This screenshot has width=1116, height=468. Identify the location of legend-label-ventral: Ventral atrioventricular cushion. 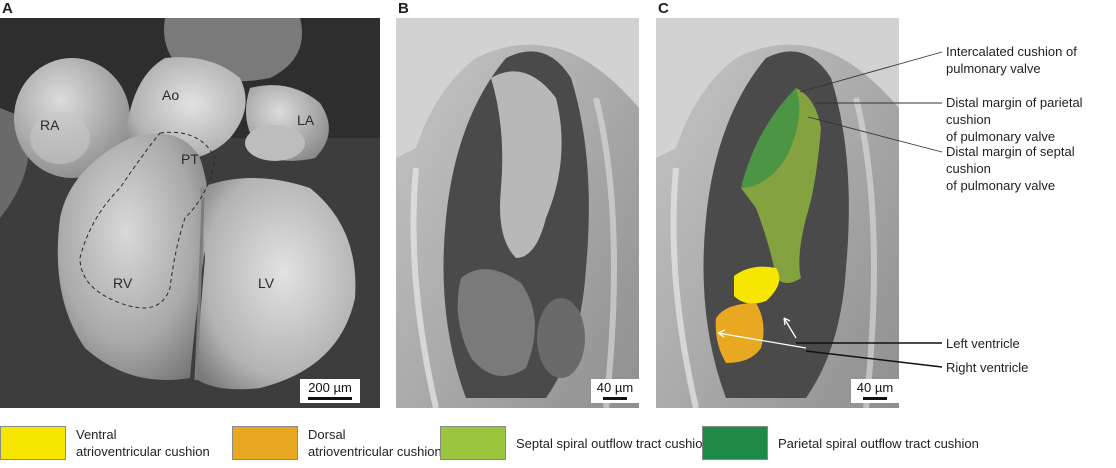
(143, 443).